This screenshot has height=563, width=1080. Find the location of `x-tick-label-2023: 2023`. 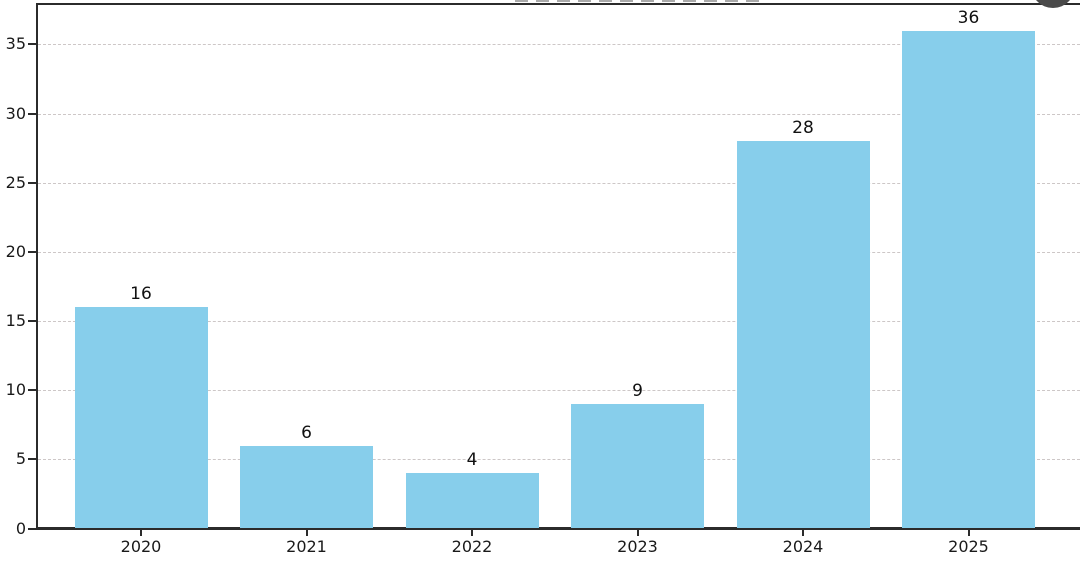

x-tick-label-2023: 2023 is located at coordinates (637, 546).